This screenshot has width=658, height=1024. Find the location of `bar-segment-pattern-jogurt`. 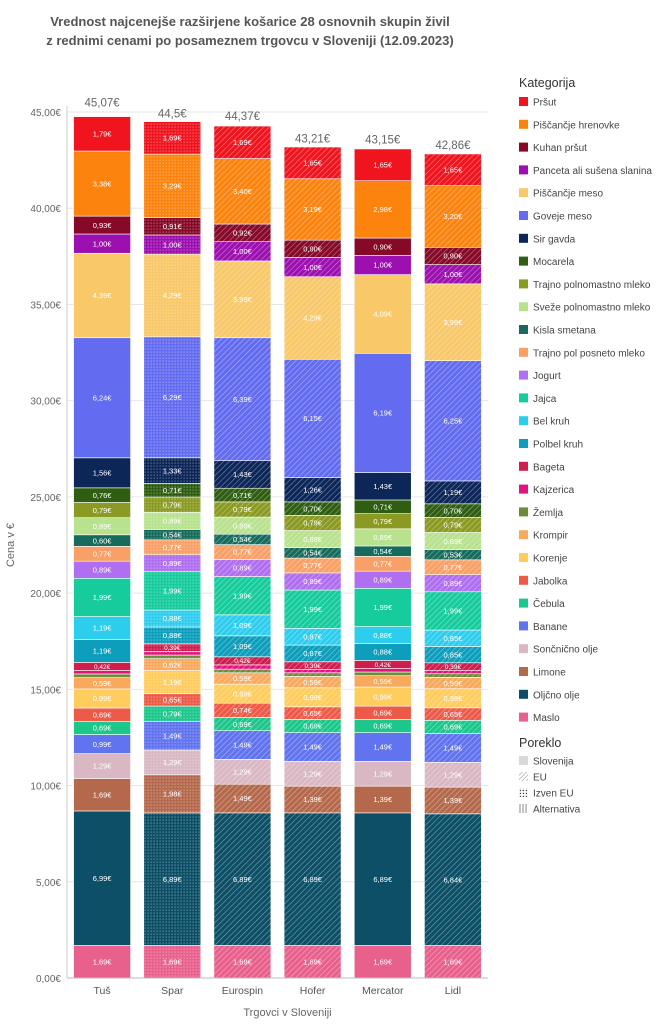

bar-segment-pattern-jogurt is located at coordinates (172, 563).